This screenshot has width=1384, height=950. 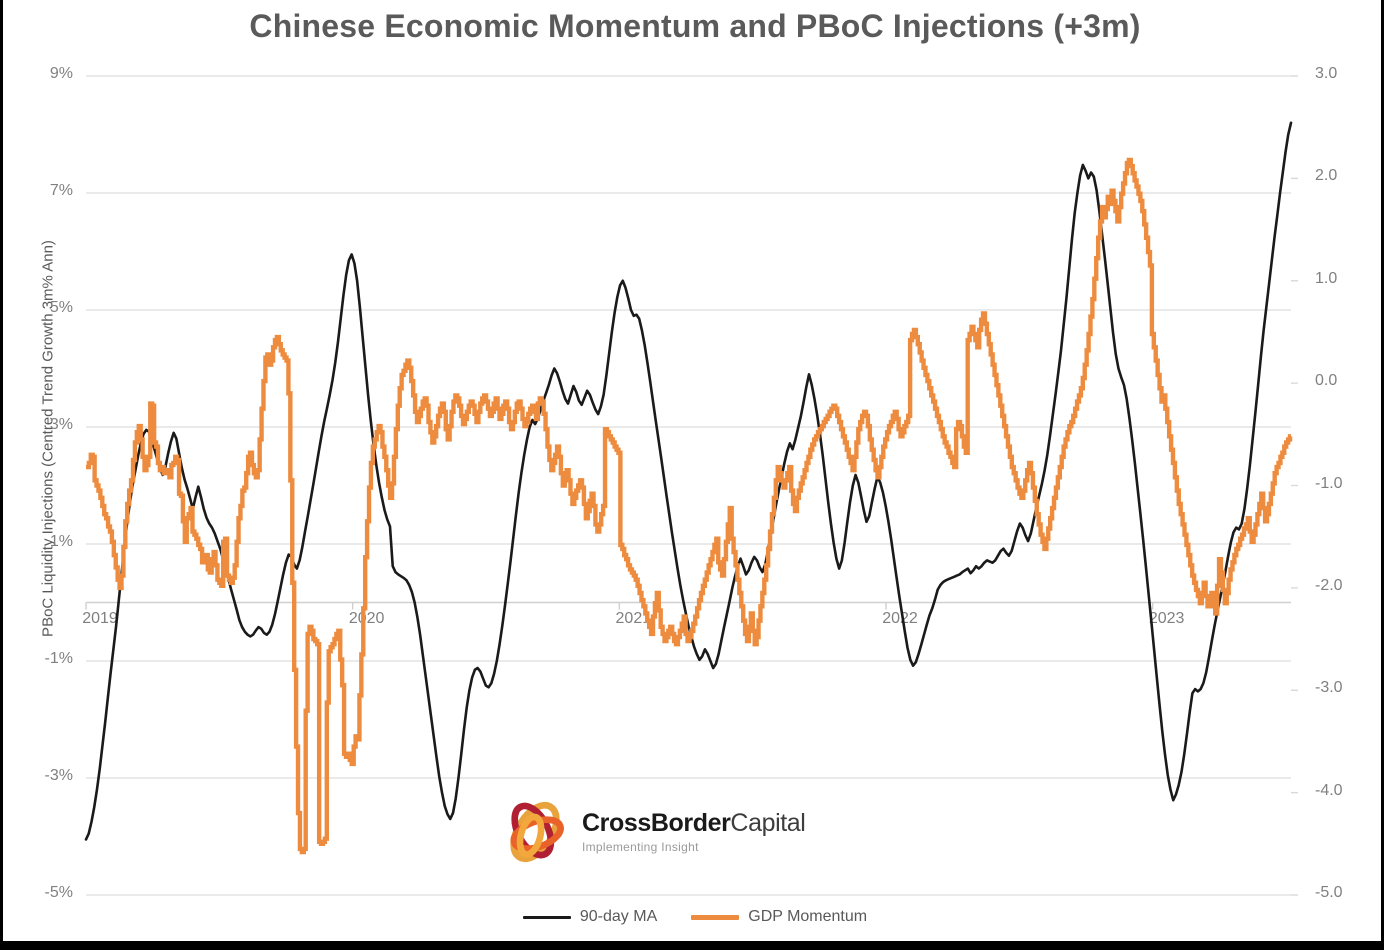 I want to click on crossborder-capital-logo: CrossBorderCapital Implementing Insight, so click(x=652, y=832).